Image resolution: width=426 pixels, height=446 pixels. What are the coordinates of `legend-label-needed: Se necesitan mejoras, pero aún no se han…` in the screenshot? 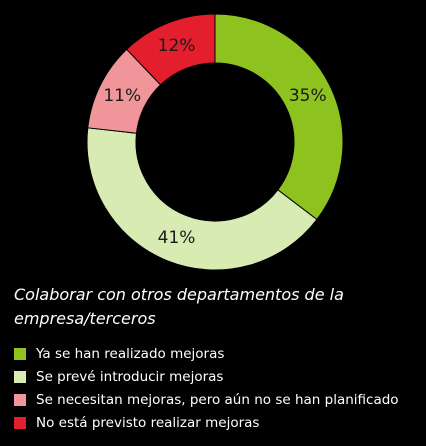 It's located at (217, 399).